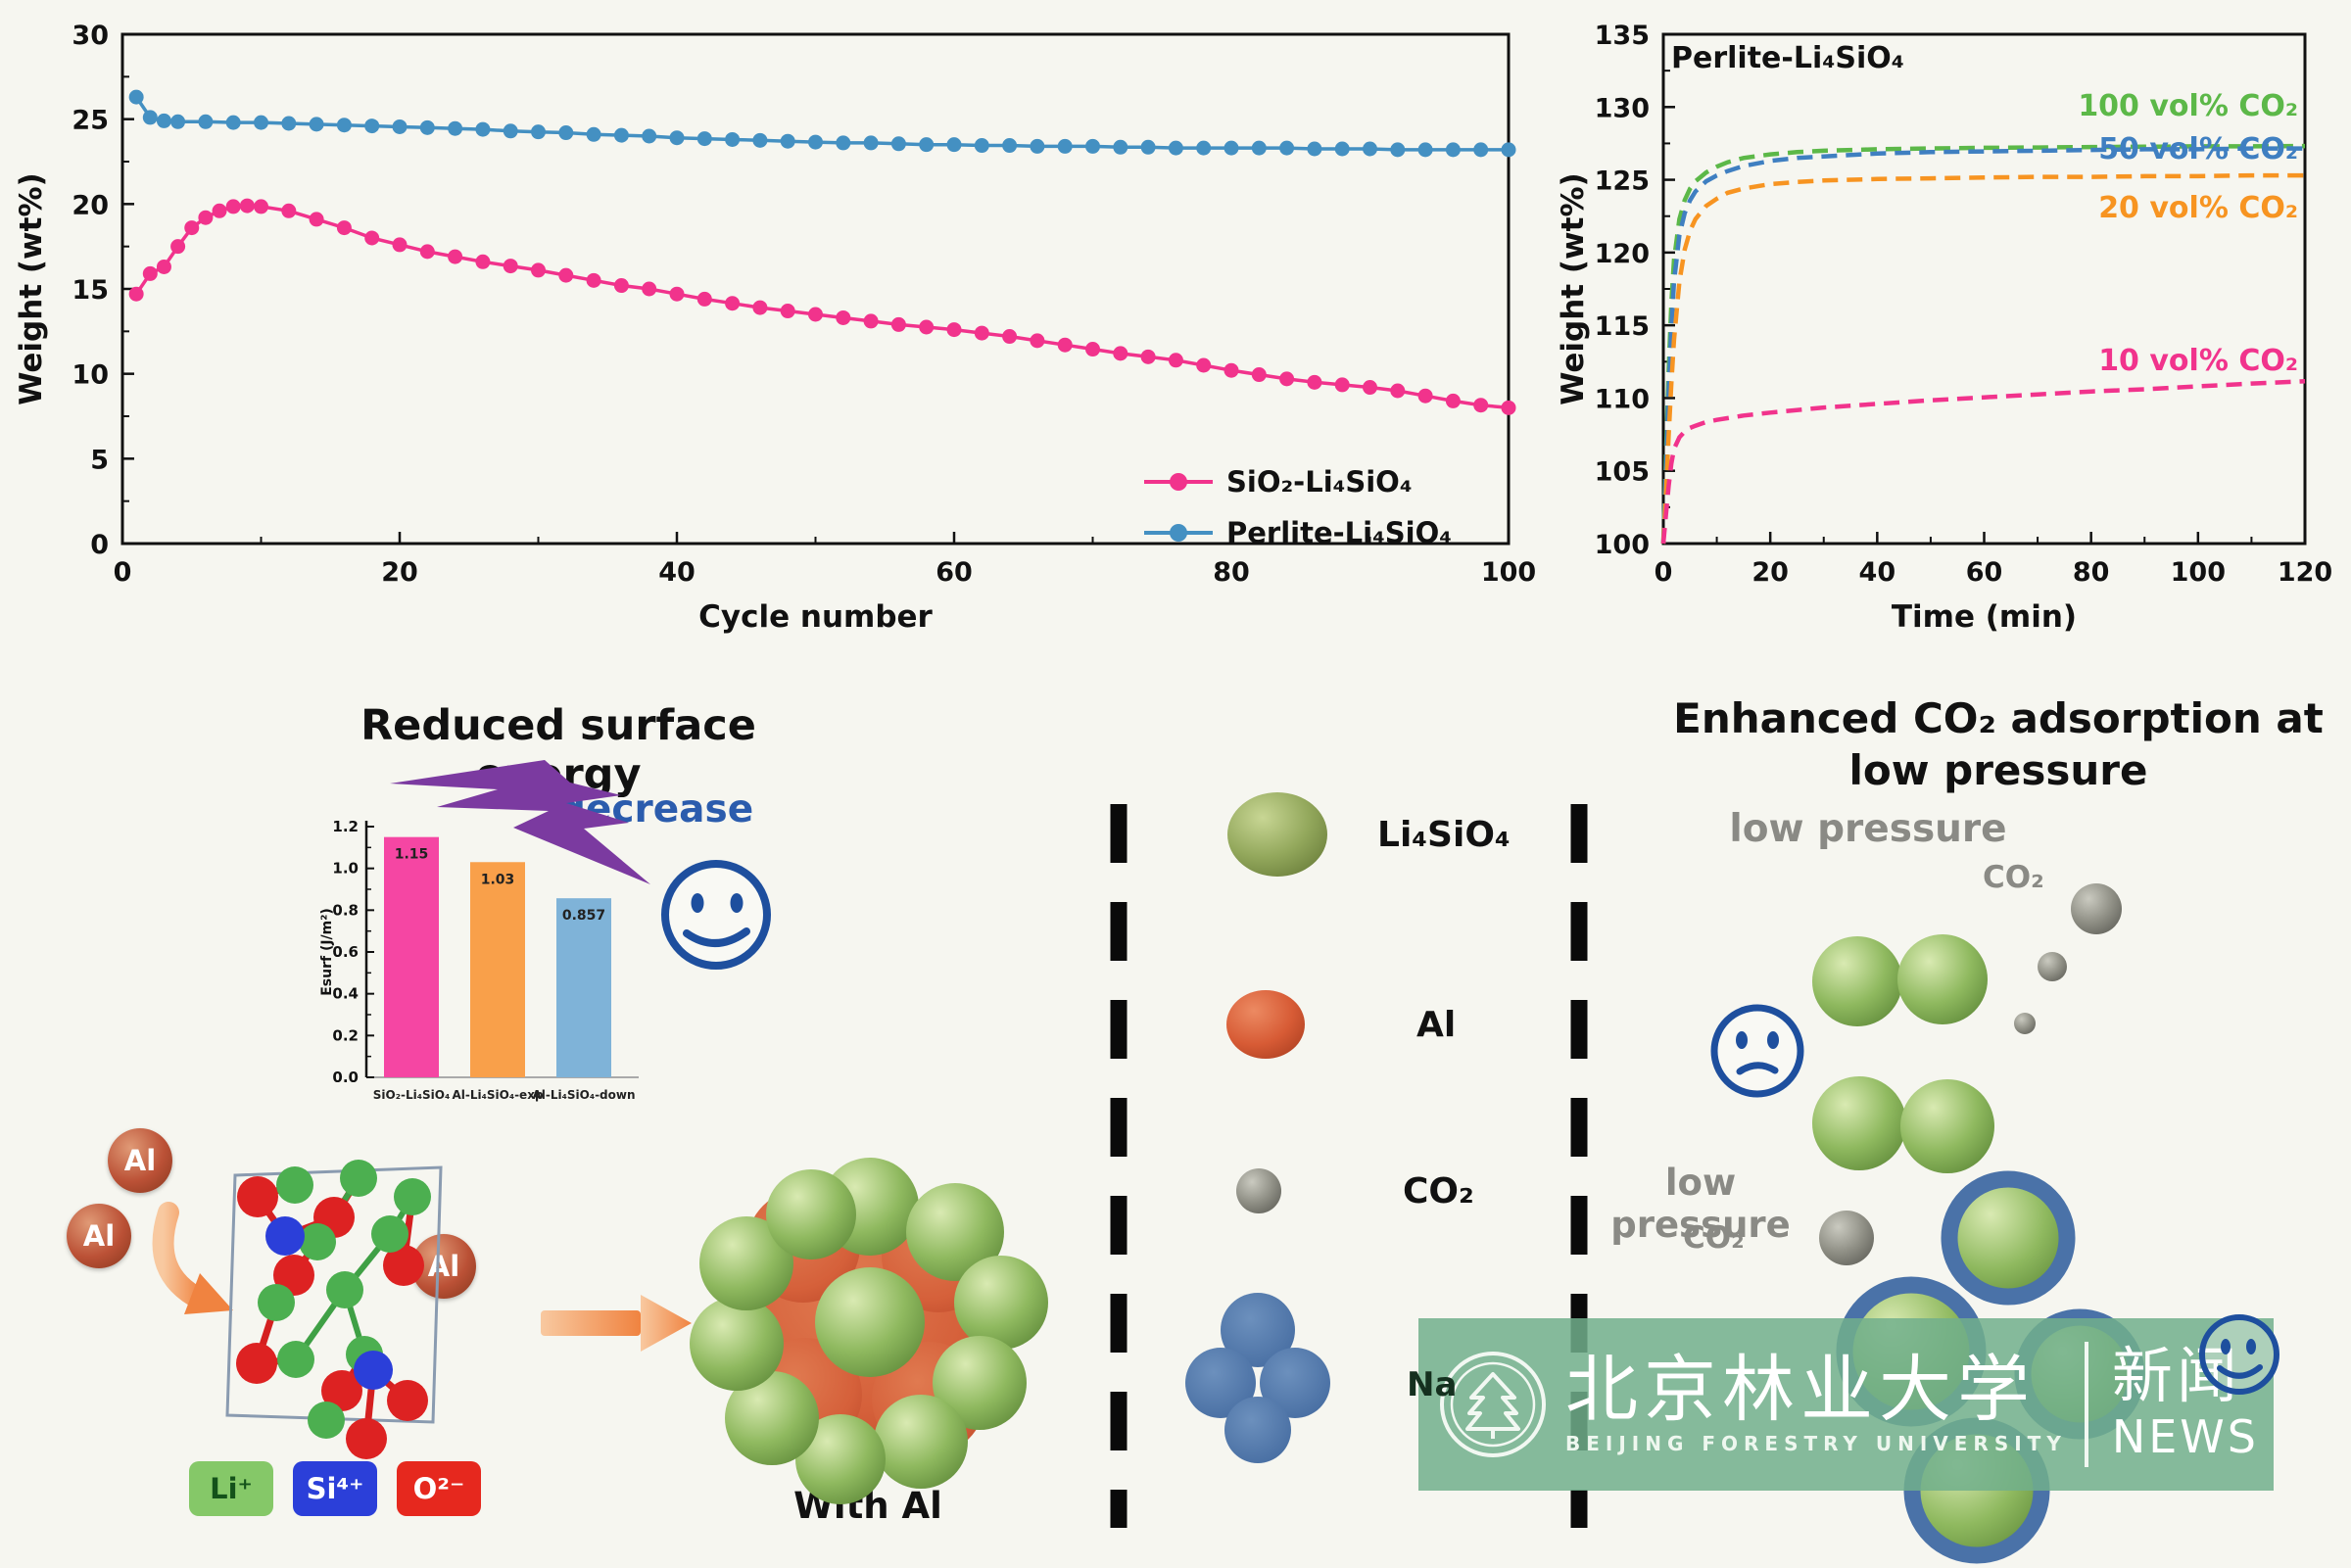 The width and height of the screenshot is (2351, 1568). What do you see at coordinates (2198, 361) in the screenshot?
I see `svg-text: 10 vol% CO₂` at bounding box center [2198, 361].